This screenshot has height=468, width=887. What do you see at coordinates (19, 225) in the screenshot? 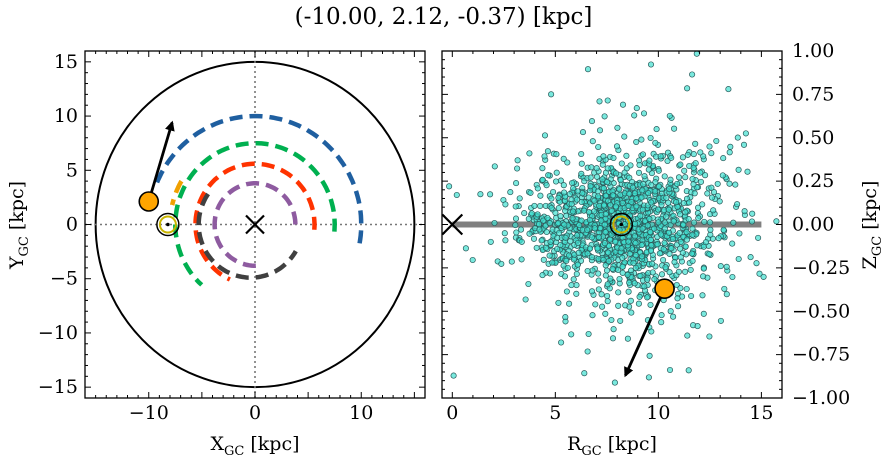
I see `left-y-axis-label: YGC [kpc]` at bounding box center [19, 225].